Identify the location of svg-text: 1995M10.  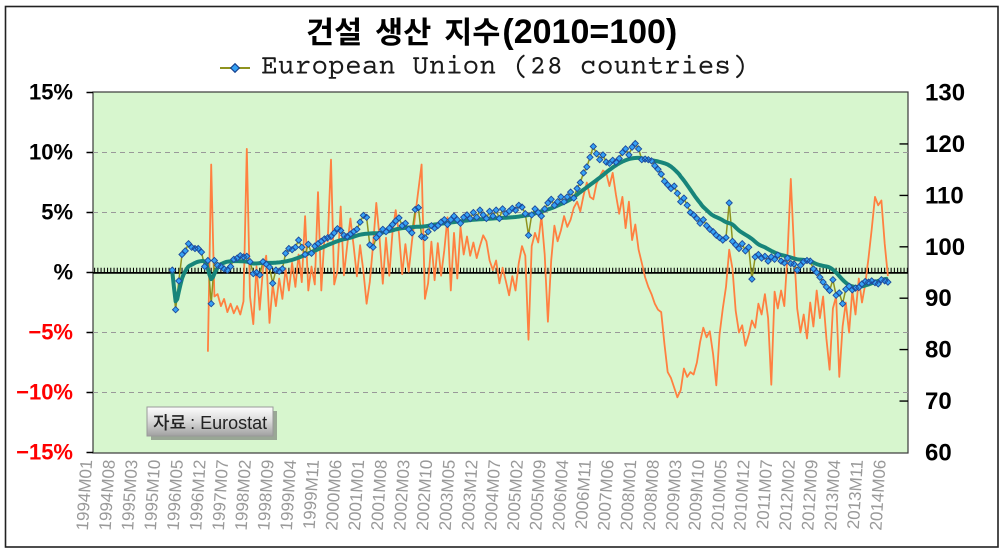
(152, 495).